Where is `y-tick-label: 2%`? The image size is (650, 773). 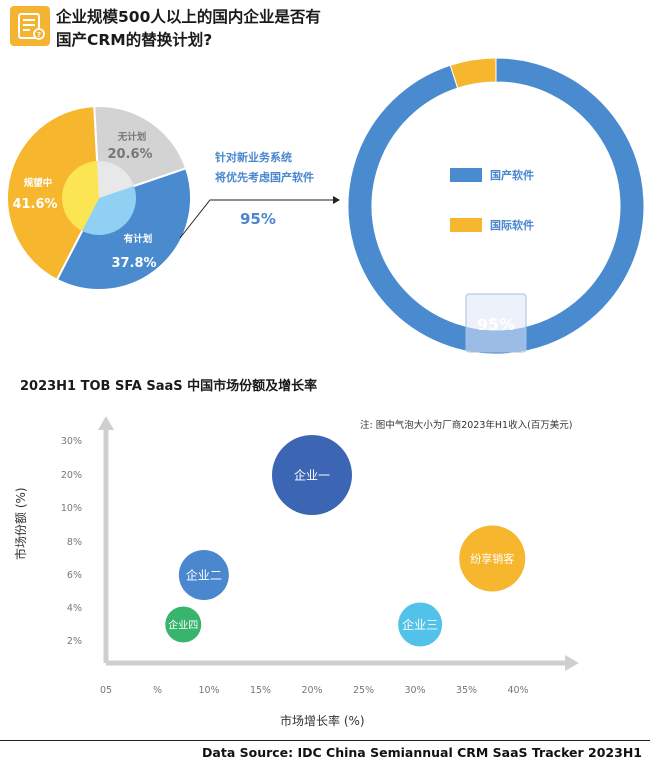 y-tick-label: 2% is located at coordinates (74, 641).